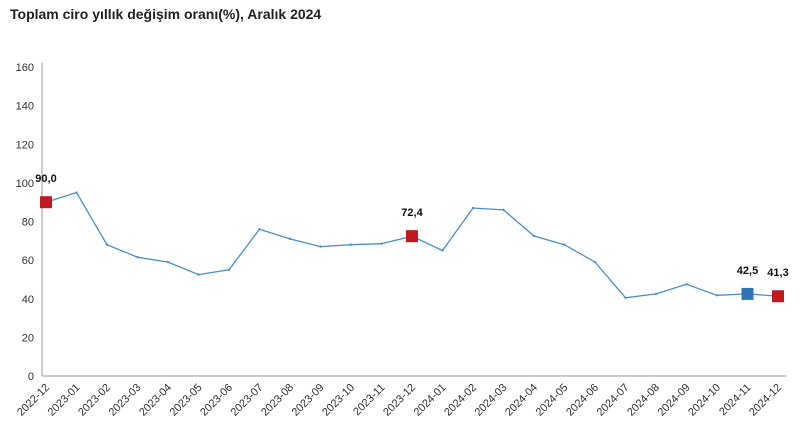 The height and width of the screenshot is (441, 800). What do you see at coordinates (28, 338) in the screenshot?
I see `y-tick-label: 20` at bounding box center [28, 338].